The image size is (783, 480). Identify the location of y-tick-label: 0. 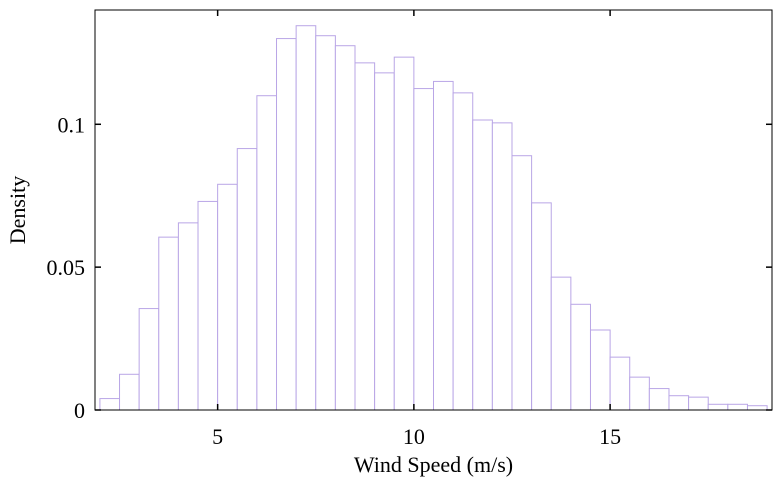
(79, 410).